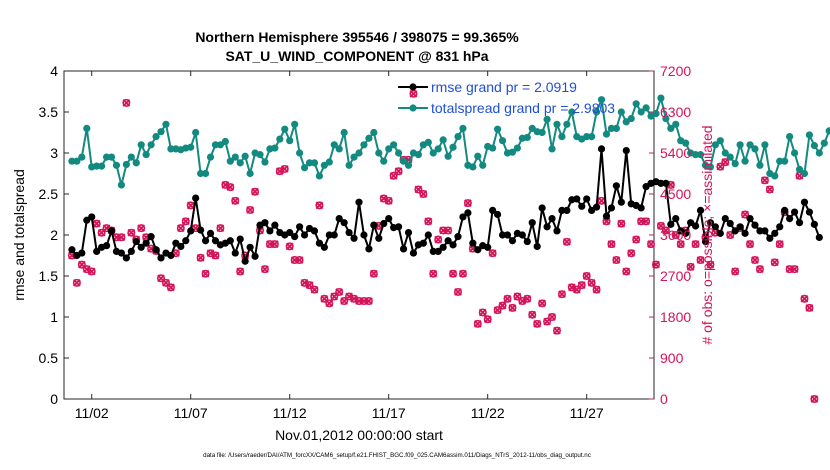  I want to click on y-left-tick-label-8: 4, so click(54, 71).